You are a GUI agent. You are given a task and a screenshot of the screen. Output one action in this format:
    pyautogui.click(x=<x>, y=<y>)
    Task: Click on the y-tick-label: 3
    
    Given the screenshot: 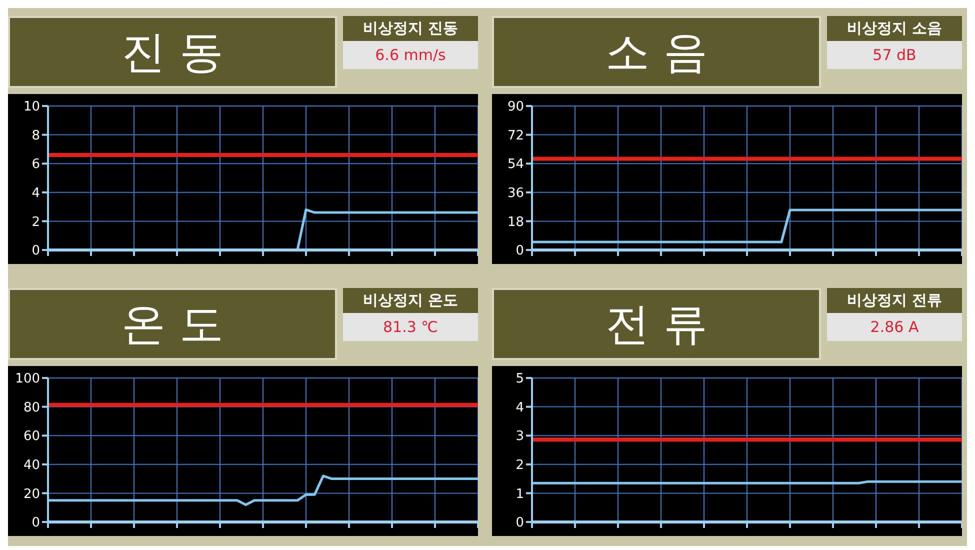 What is the action you would take?
    pyautogui.click(x=520, y=436)
    